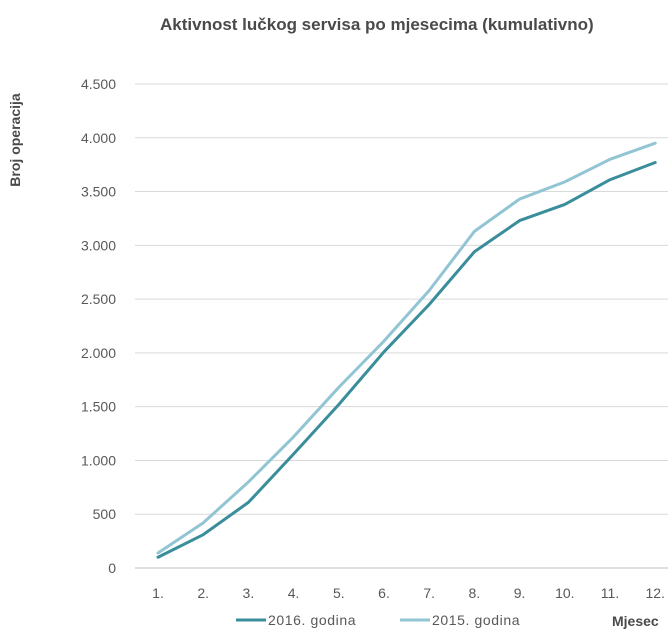 The width and height of the screenshot is (671, 632). What do you see at coordinates (294, 593) in the screenshot?
I see `x-tick-label: 4.` at bounding box center [294, 593].